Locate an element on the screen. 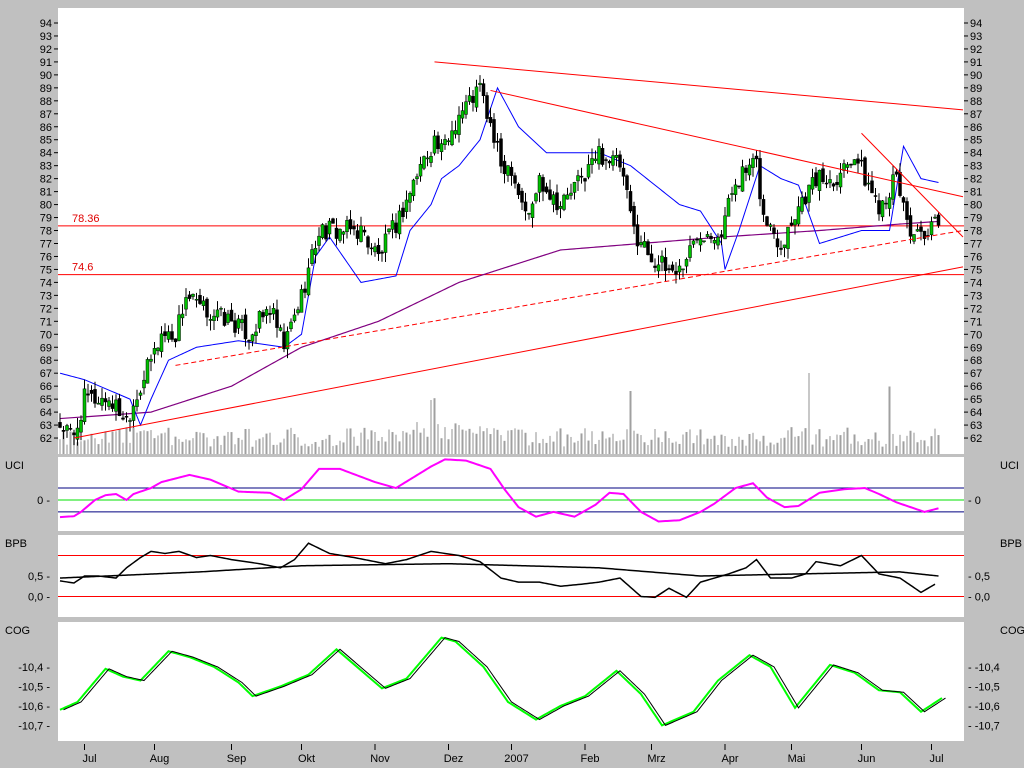 The height and width of the screenshot is (768, 1024). x-tick-label: Okt is located at coordinates (306, 759).